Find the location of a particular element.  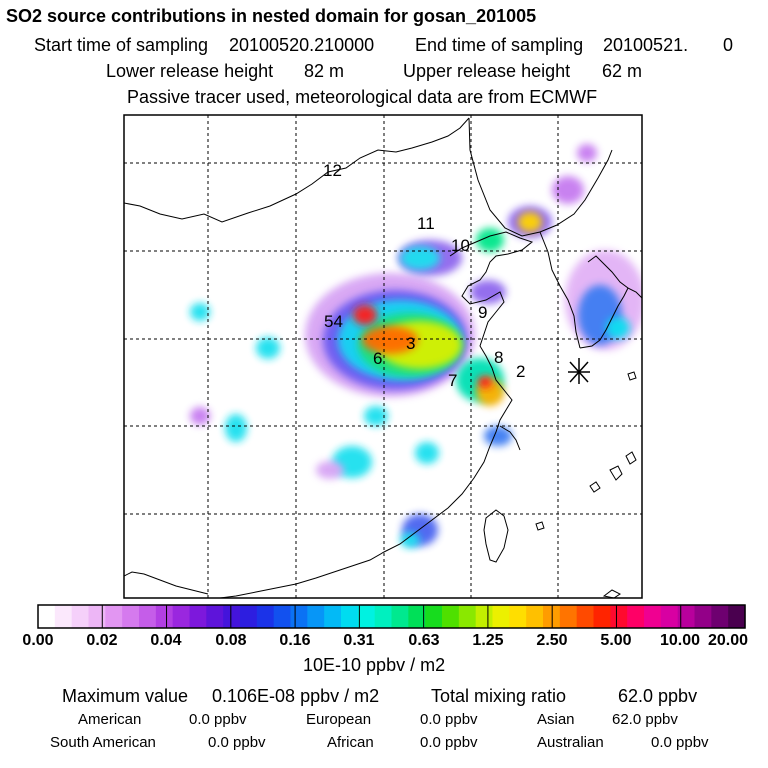

region-name-american: American is located at coordinates (110, 719).